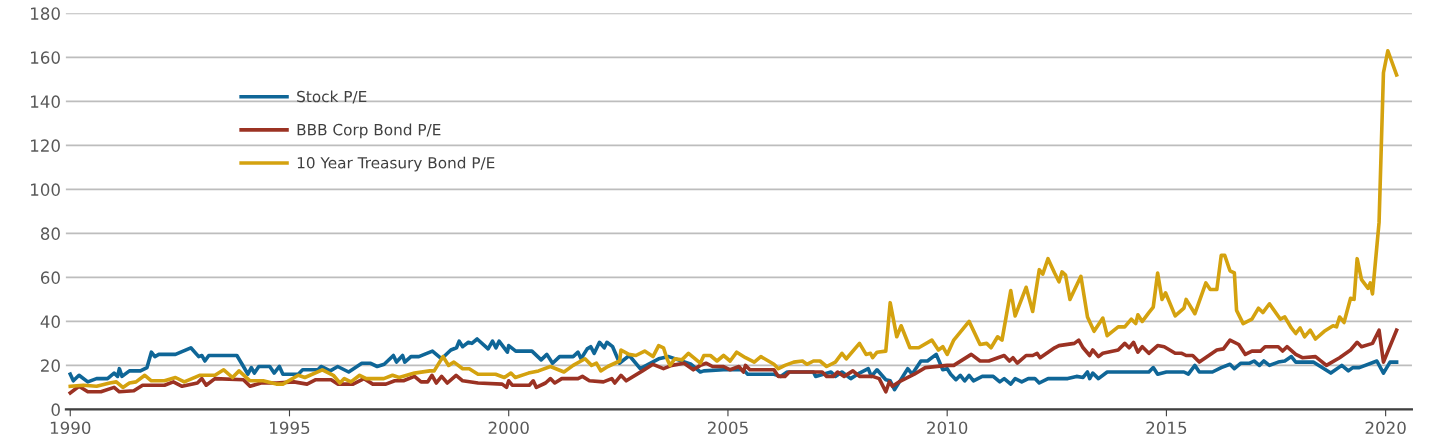 This screenshot has width=1432, height=445. I want to click on x-tick-label: 2010, so click(947, 428).